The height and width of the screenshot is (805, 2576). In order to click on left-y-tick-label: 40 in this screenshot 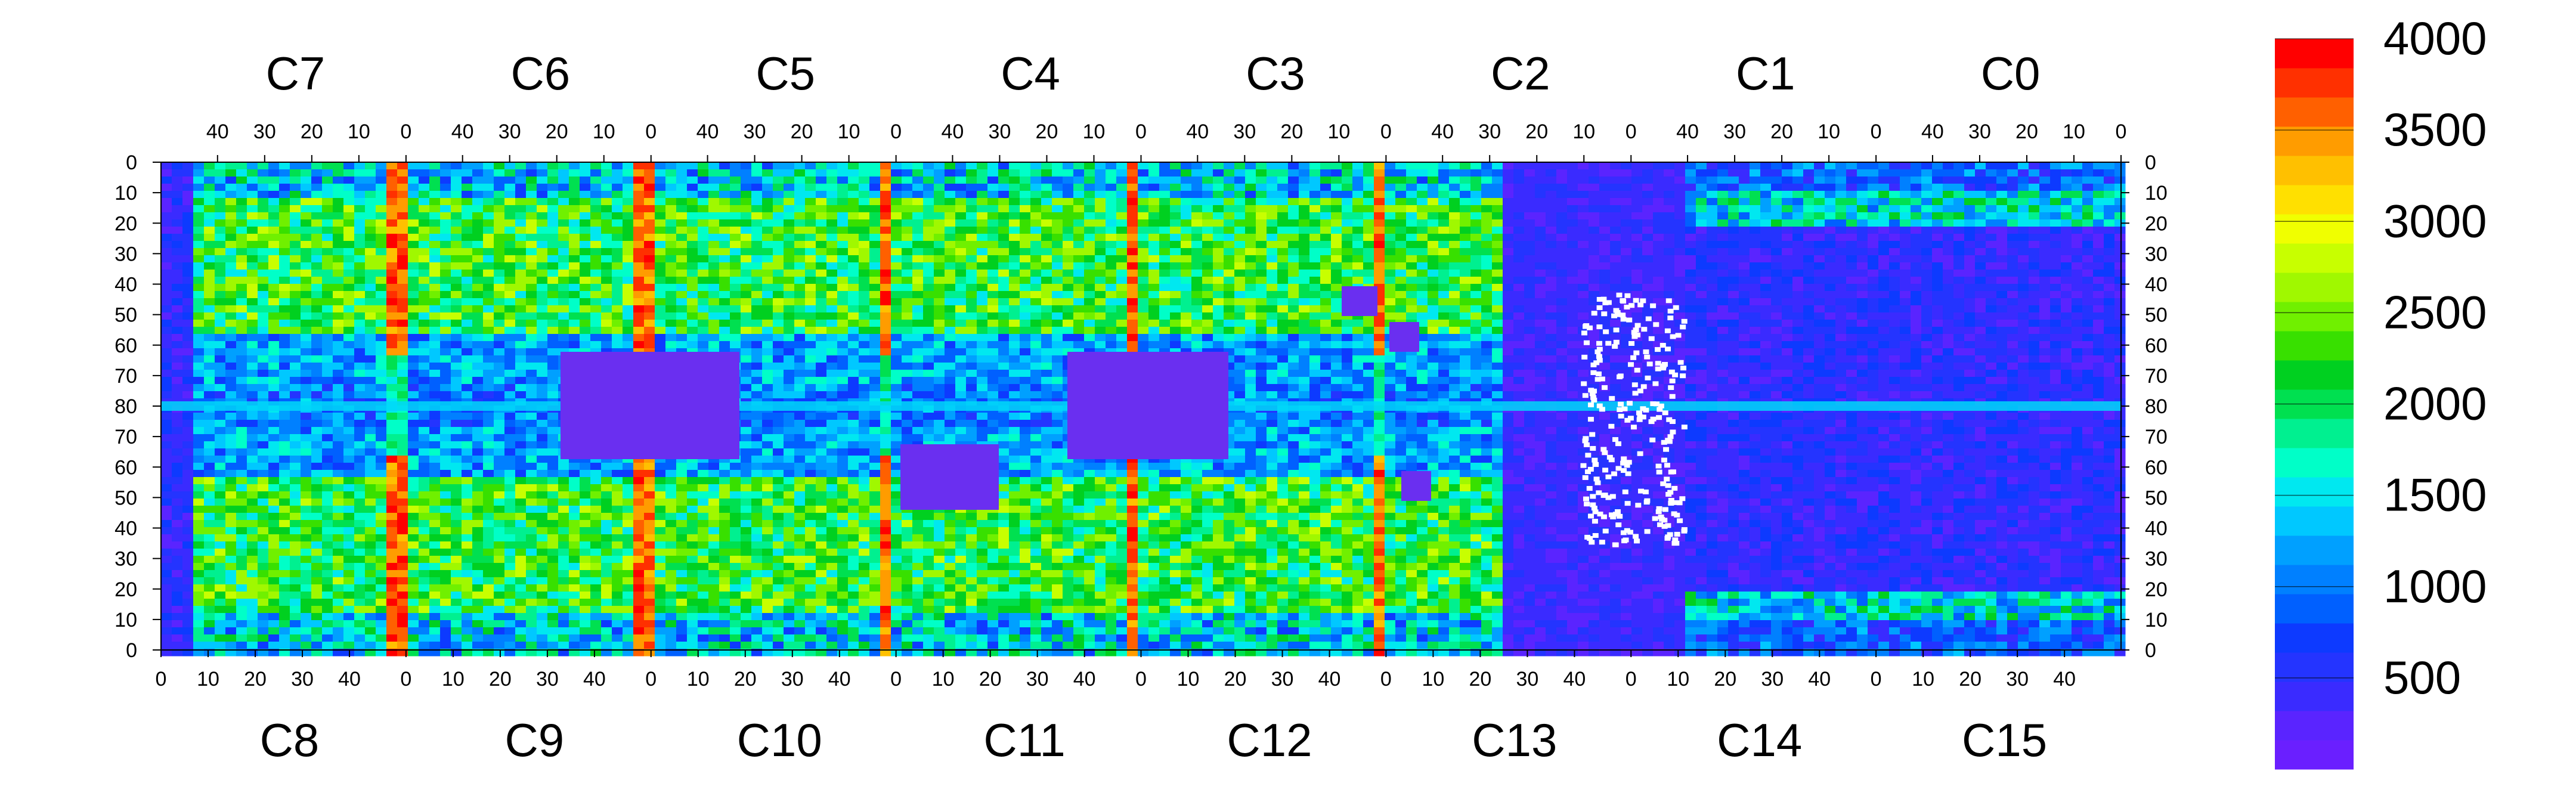, I will do `click(125, 529)`.